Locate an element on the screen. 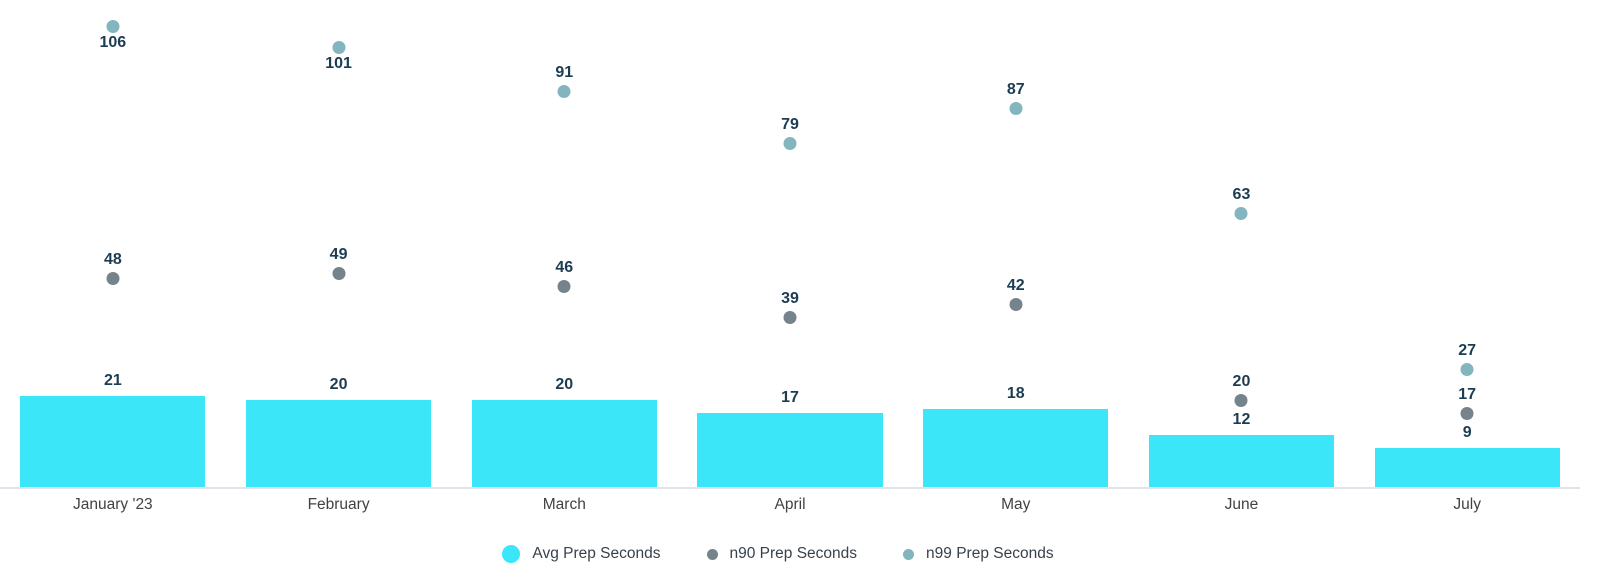 The height and width of the screenshot is (581, 1600). bar-avg-prep-seconds-may is located at coordinates (1016, 447).